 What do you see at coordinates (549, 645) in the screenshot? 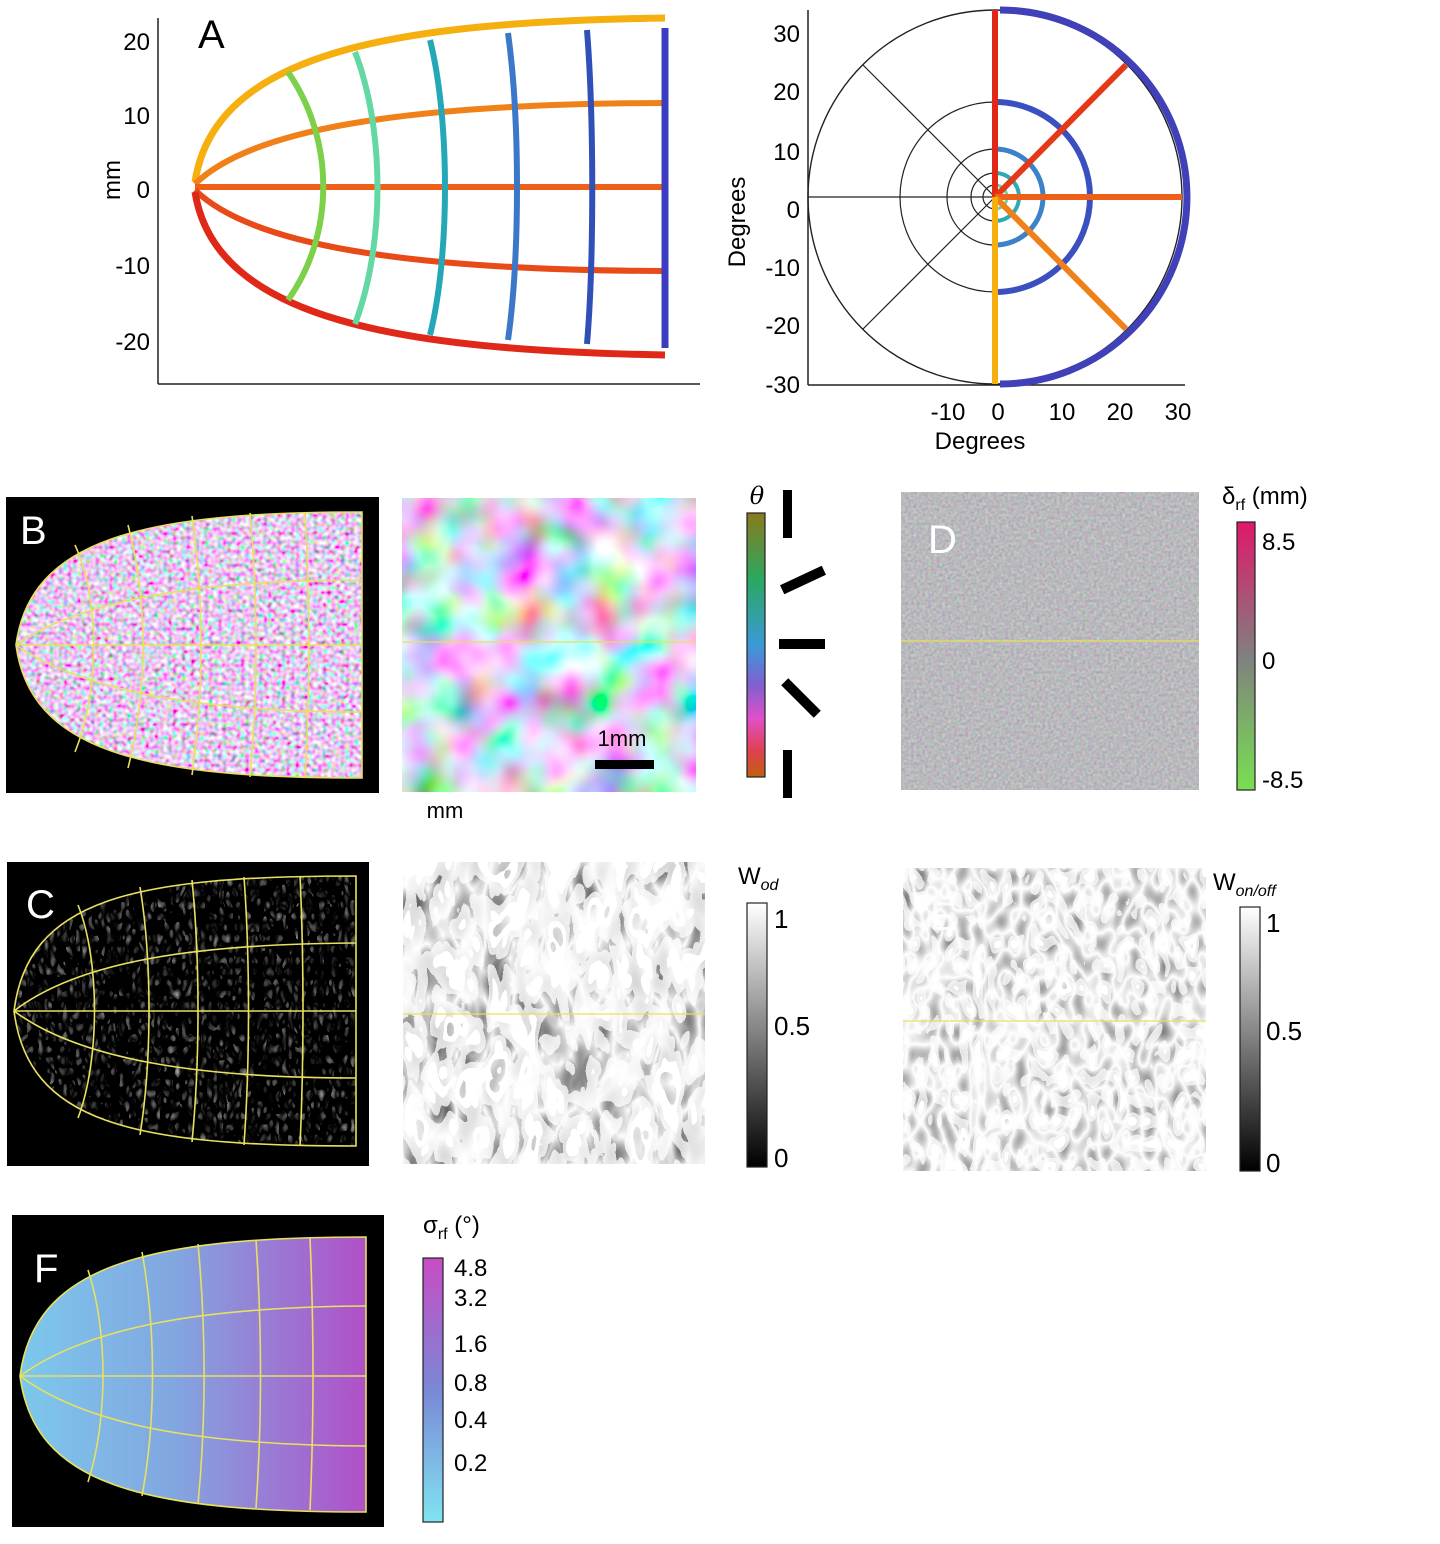
I see `orientation-map-zoom` at bounding box center [549, 645].